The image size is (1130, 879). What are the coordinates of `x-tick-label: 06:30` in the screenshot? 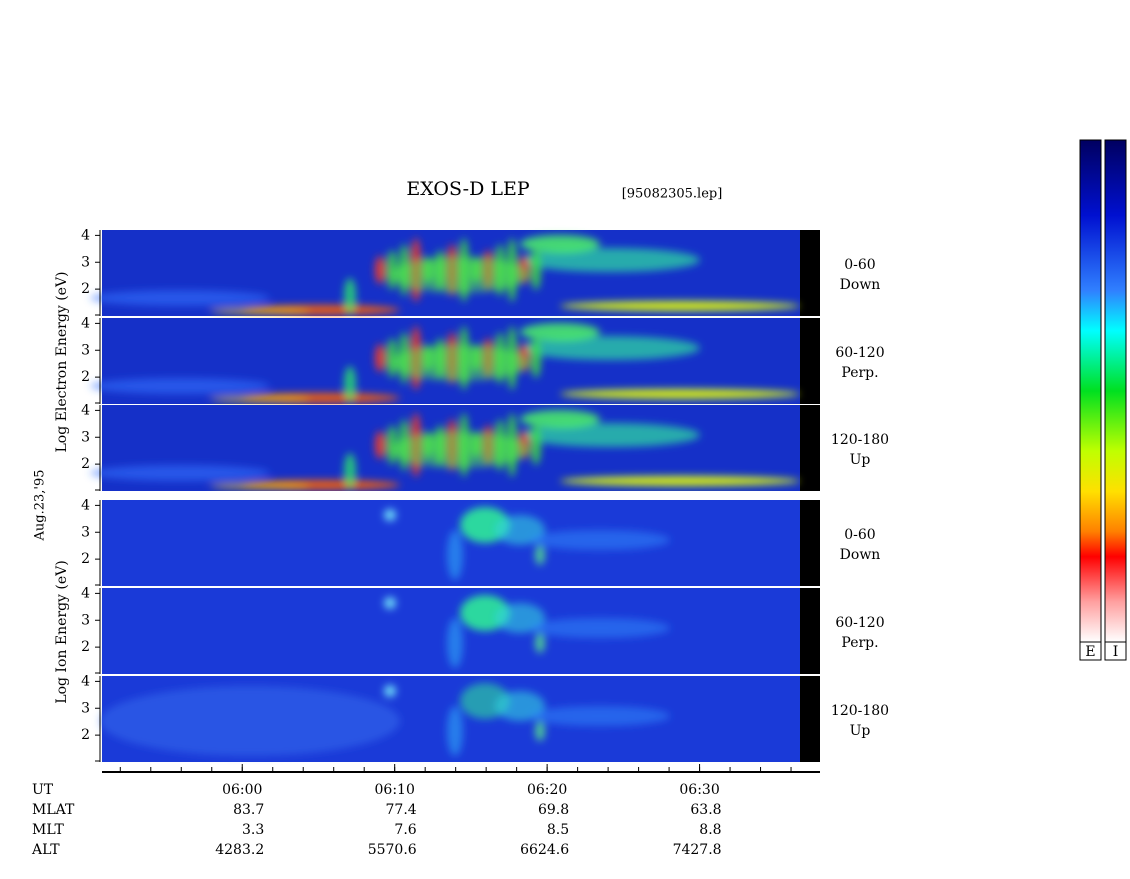 It's located at (699, 790).